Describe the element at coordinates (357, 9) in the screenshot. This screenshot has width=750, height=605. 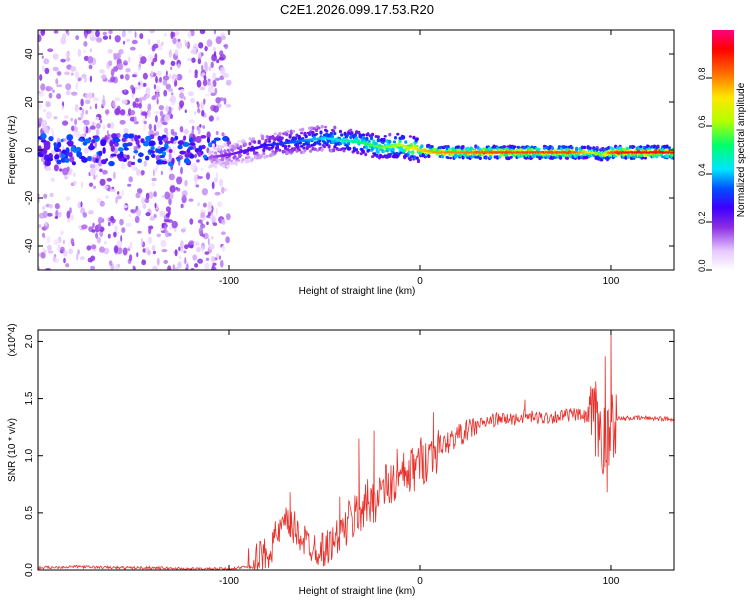
I see `figure-title: C2E1.2026.099.17.53.R20` at that location.